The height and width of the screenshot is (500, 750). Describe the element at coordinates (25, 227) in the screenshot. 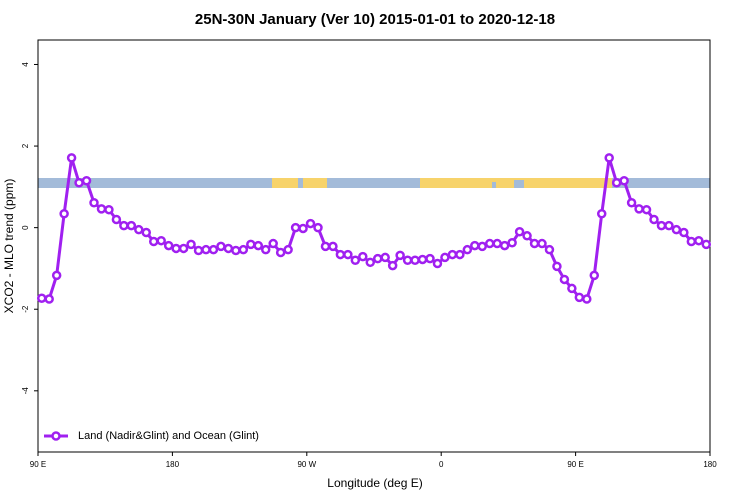

I see `y-tick-label: 0` at that location.